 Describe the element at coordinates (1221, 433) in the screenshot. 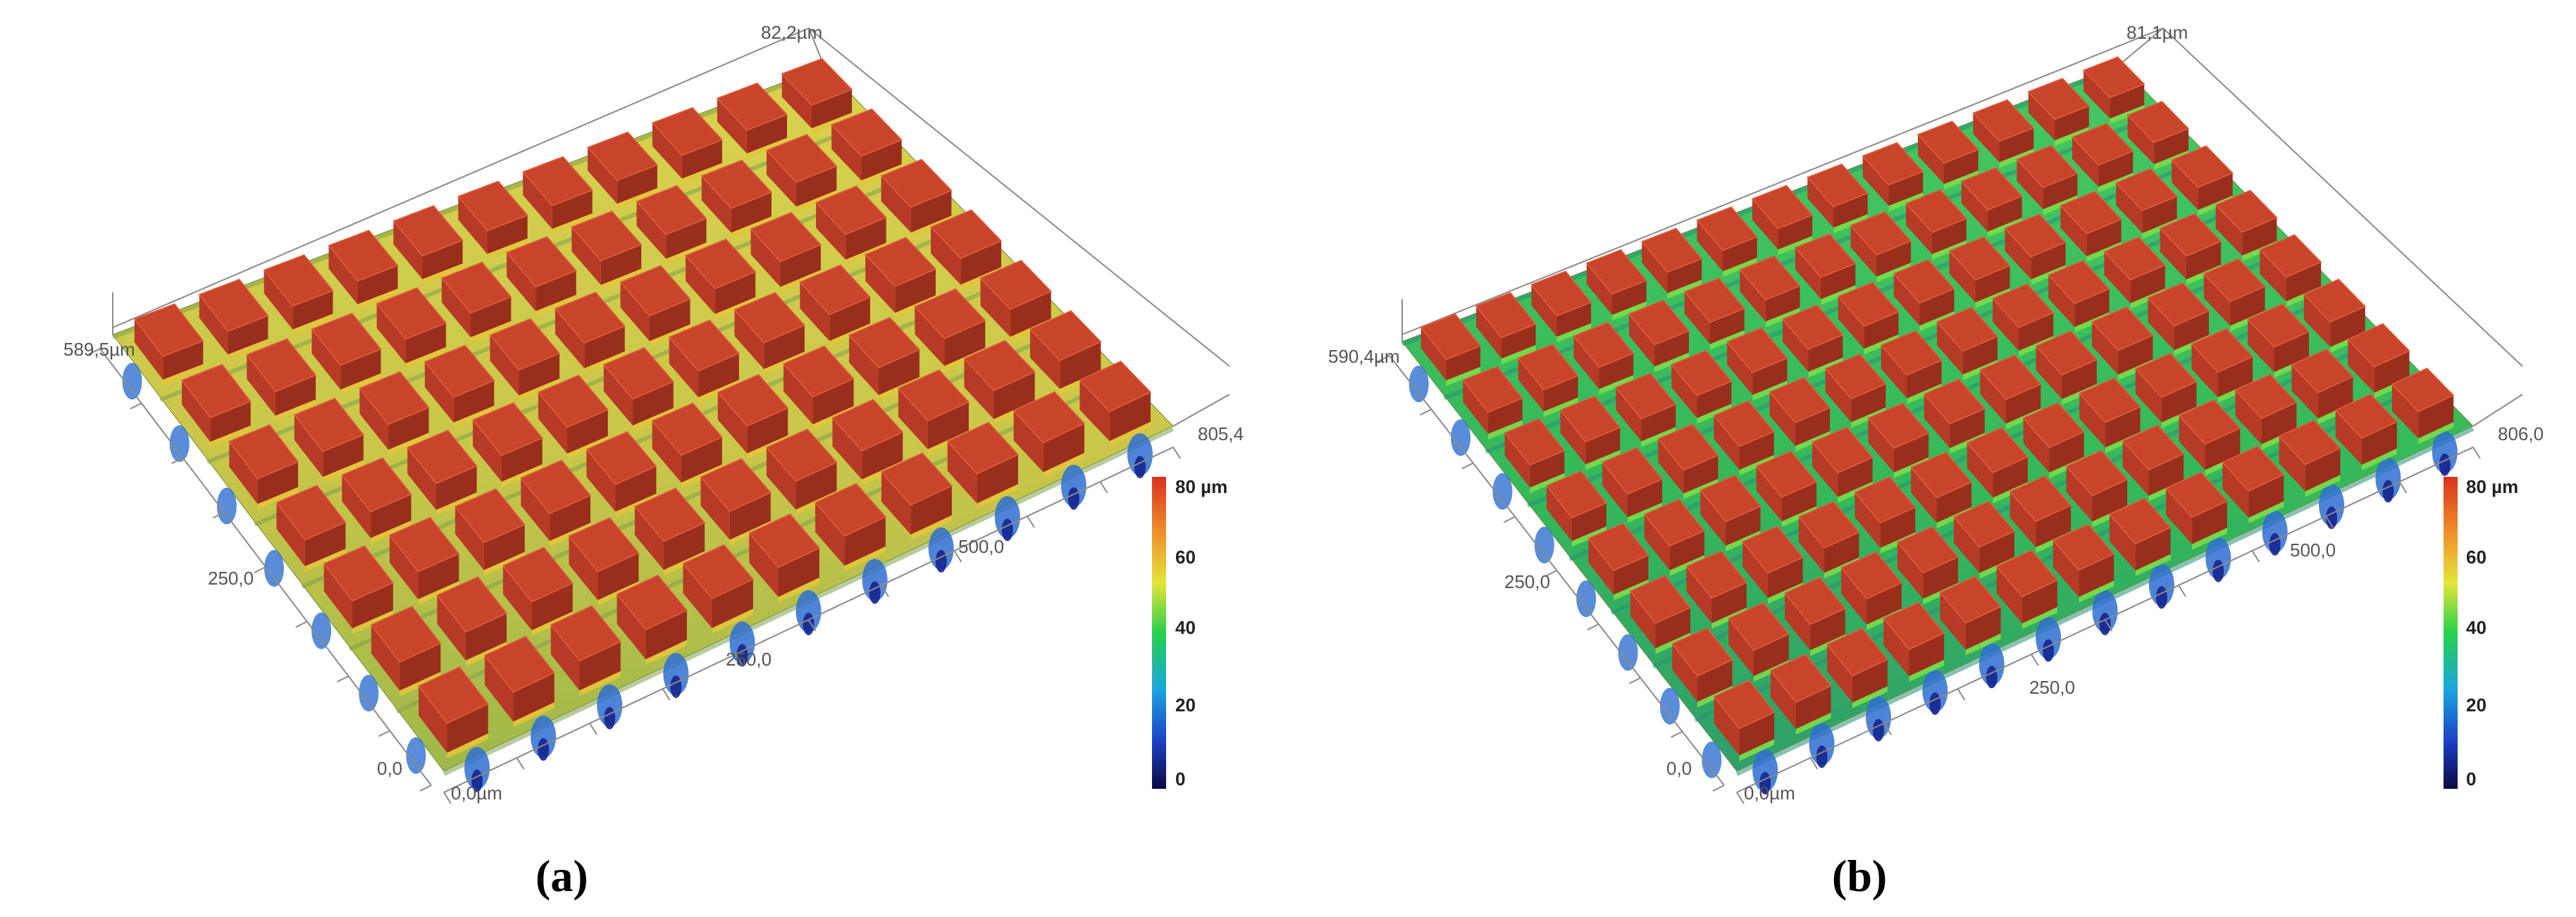

I see `x-max-label: 805,4` at that location.